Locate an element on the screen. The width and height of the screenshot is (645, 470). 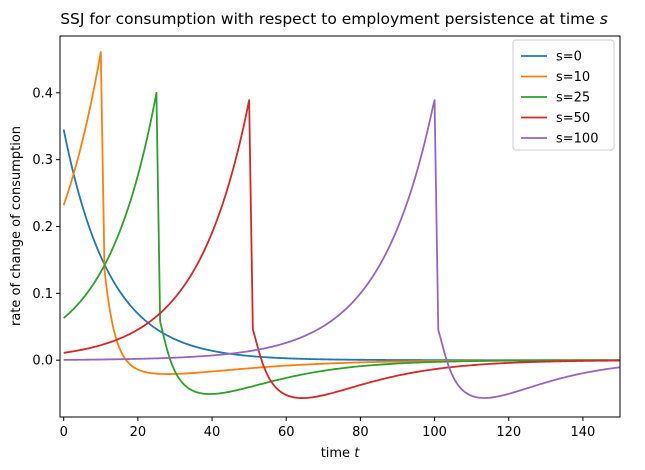
x-tick-label: 0 is located at coordinates (64, 432).